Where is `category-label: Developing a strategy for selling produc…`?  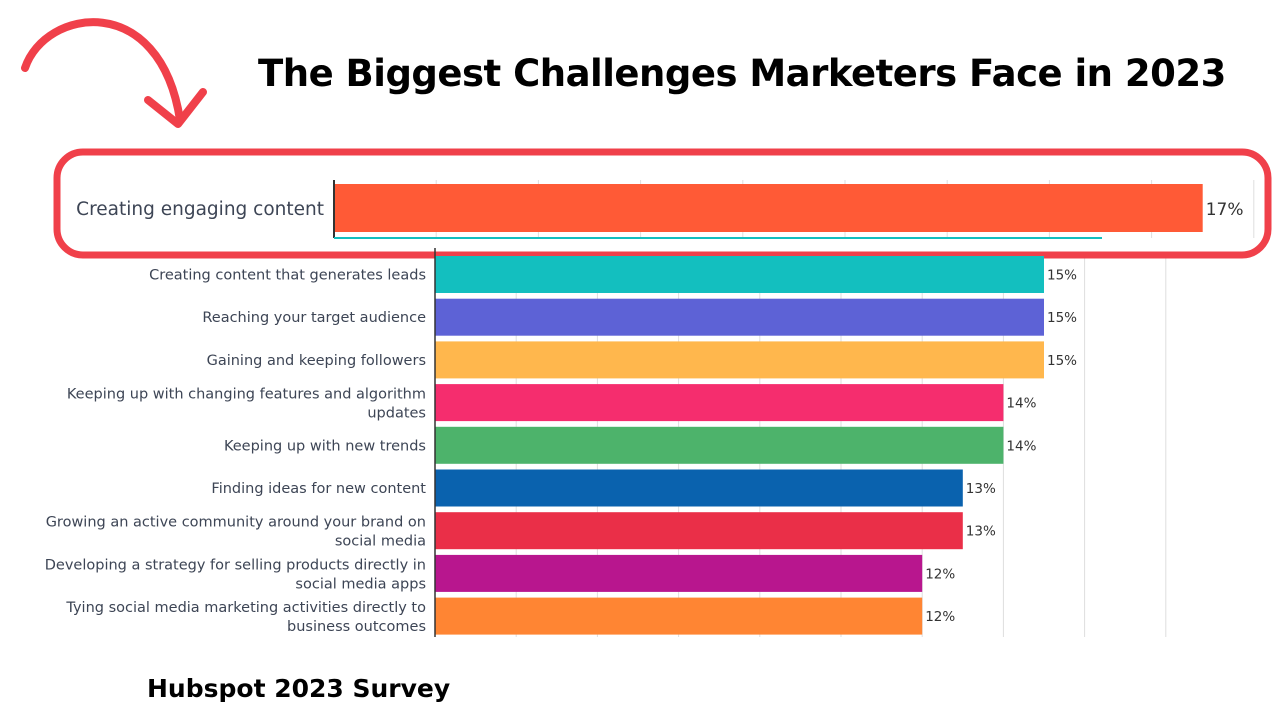 category-label: Developing a strategy for selling produc… is located at coordinates (235, 574).